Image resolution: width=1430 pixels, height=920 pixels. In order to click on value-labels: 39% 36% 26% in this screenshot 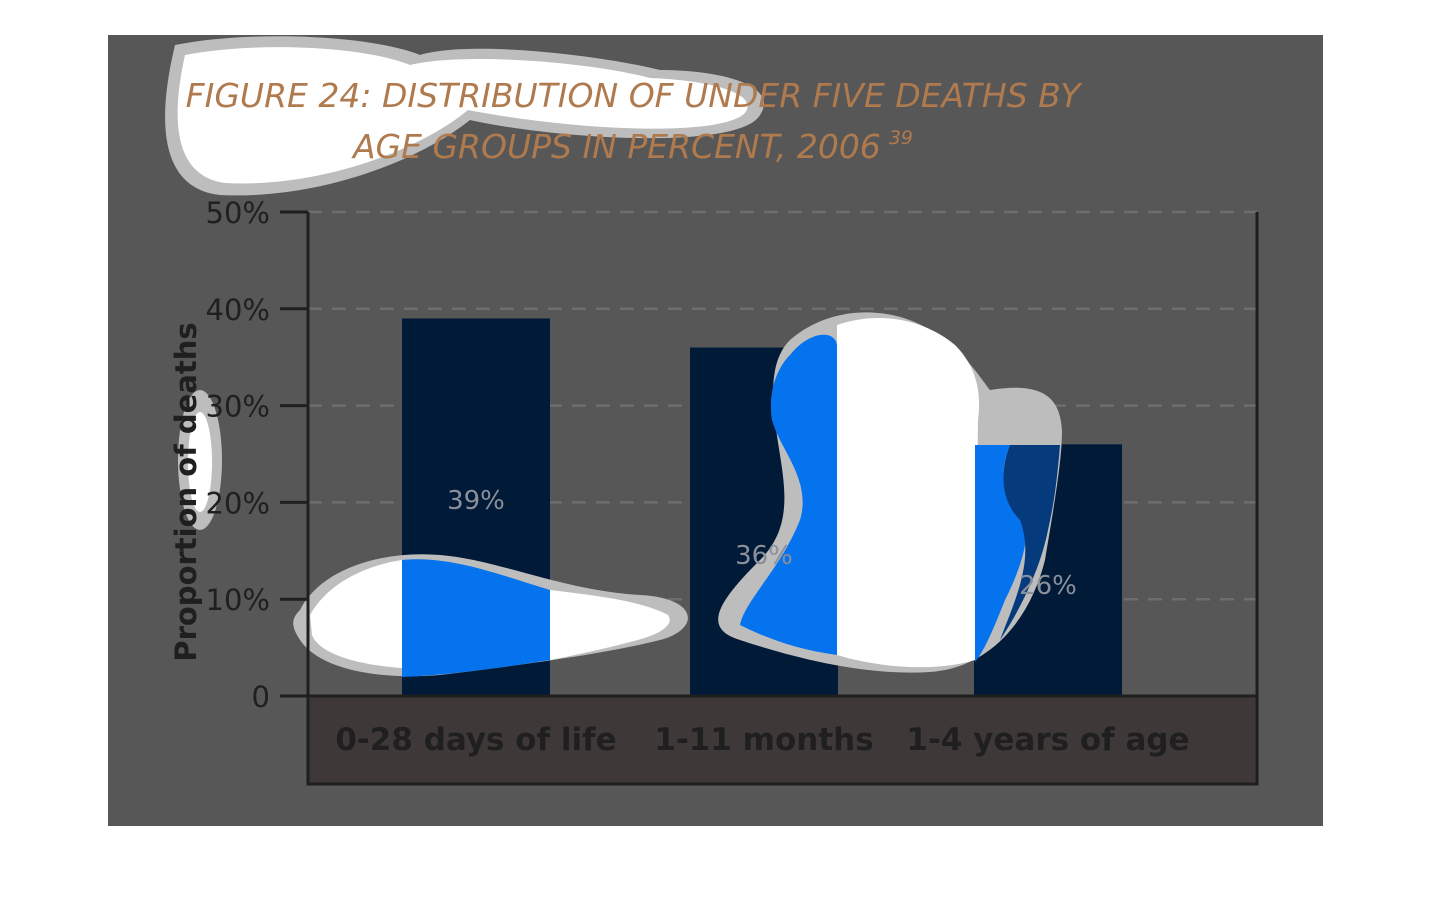, I will do `click(762, 543)`.